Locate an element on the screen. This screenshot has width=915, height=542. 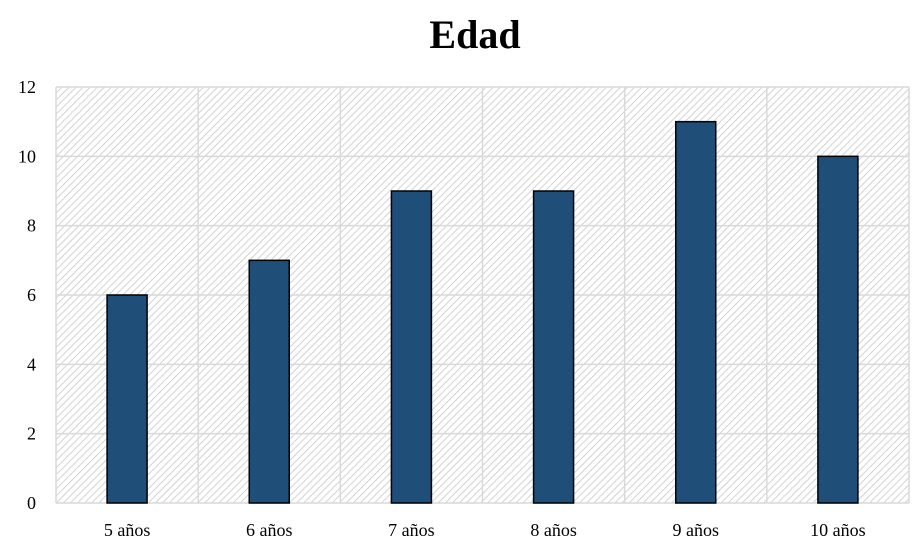
y-tick-label: 8 is located at coordinates (31, 226).